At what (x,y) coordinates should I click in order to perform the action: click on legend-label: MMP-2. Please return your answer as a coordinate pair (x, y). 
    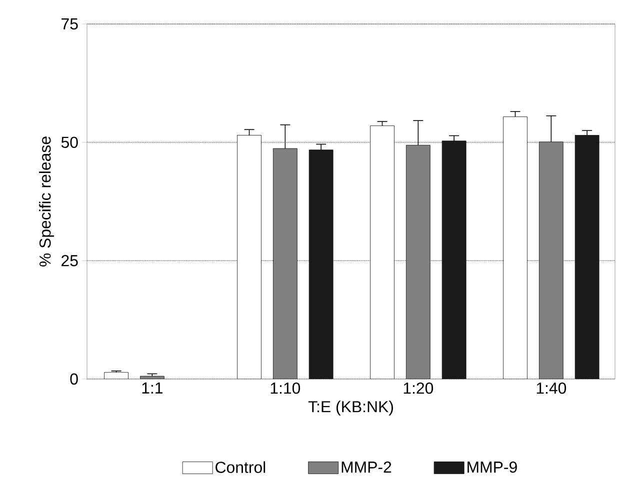
    Looking at the image, I should click on (367, 467).